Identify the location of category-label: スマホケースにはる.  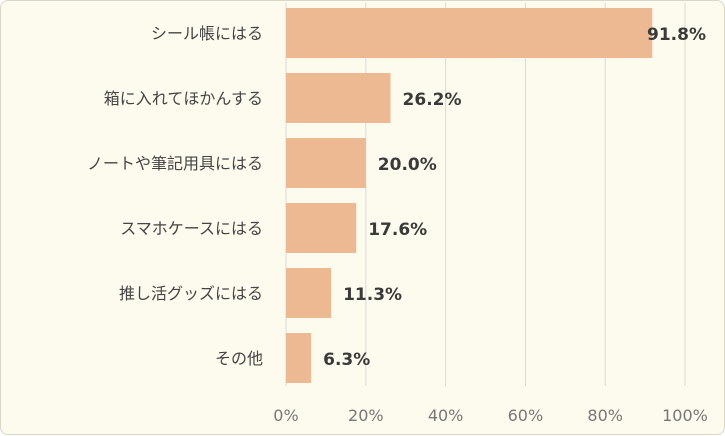
(191, 228).